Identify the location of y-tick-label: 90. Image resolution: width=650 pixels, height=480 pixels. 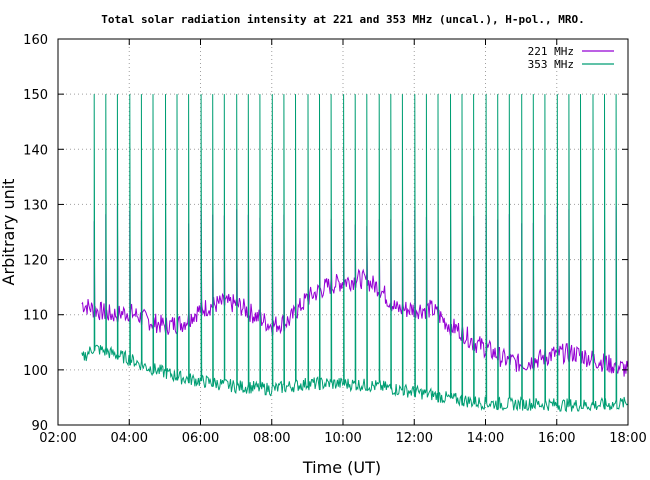
(39, 426).